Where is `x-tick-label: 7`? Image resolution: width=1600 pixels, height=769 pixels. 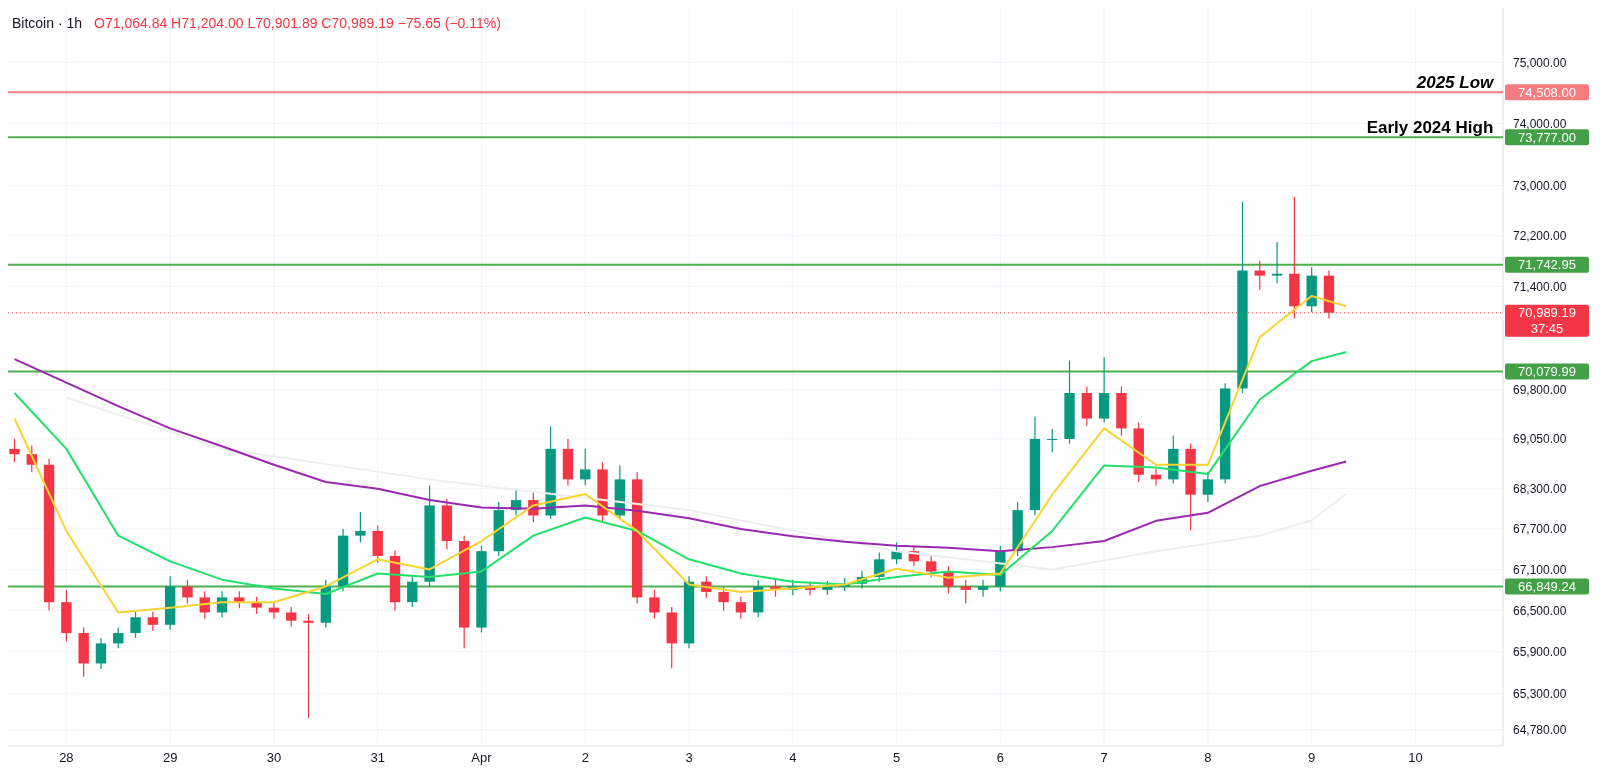
x-tick-label: 7 is located at coordinates (1104, 757).